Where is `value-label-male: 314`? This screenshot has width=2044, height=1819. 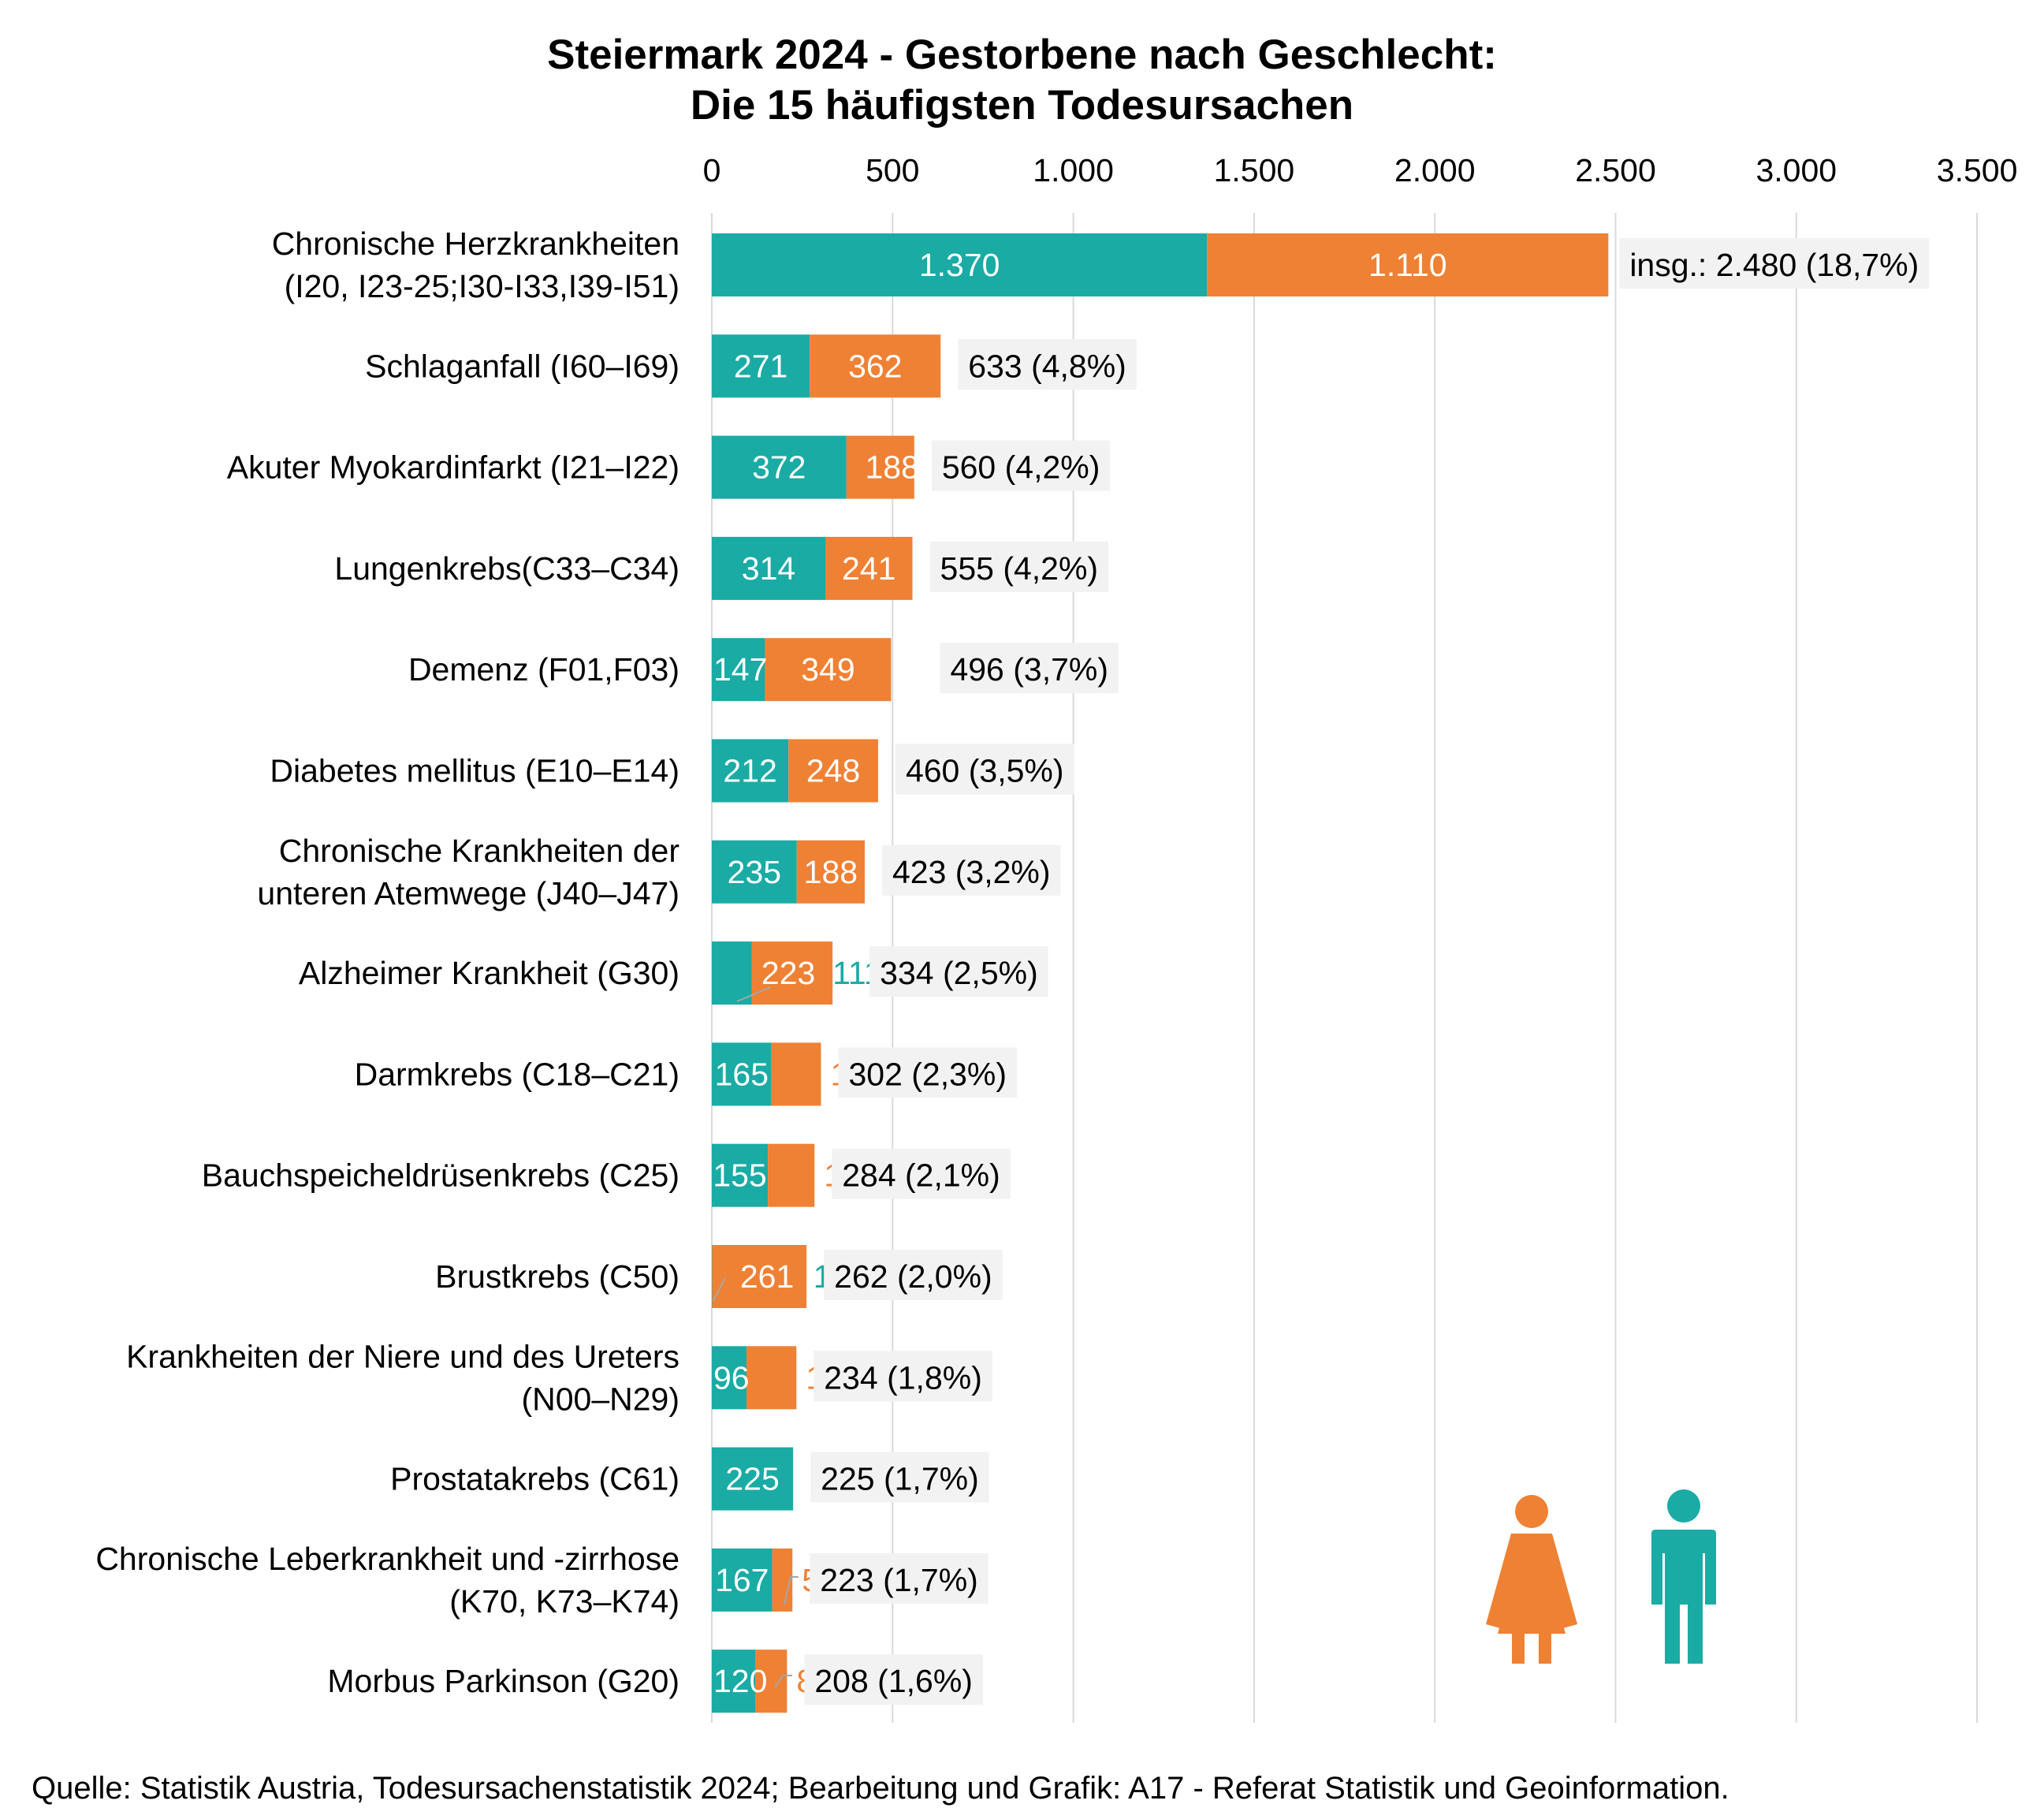 value-label-male: 314 is located at coordinates (768, 568).